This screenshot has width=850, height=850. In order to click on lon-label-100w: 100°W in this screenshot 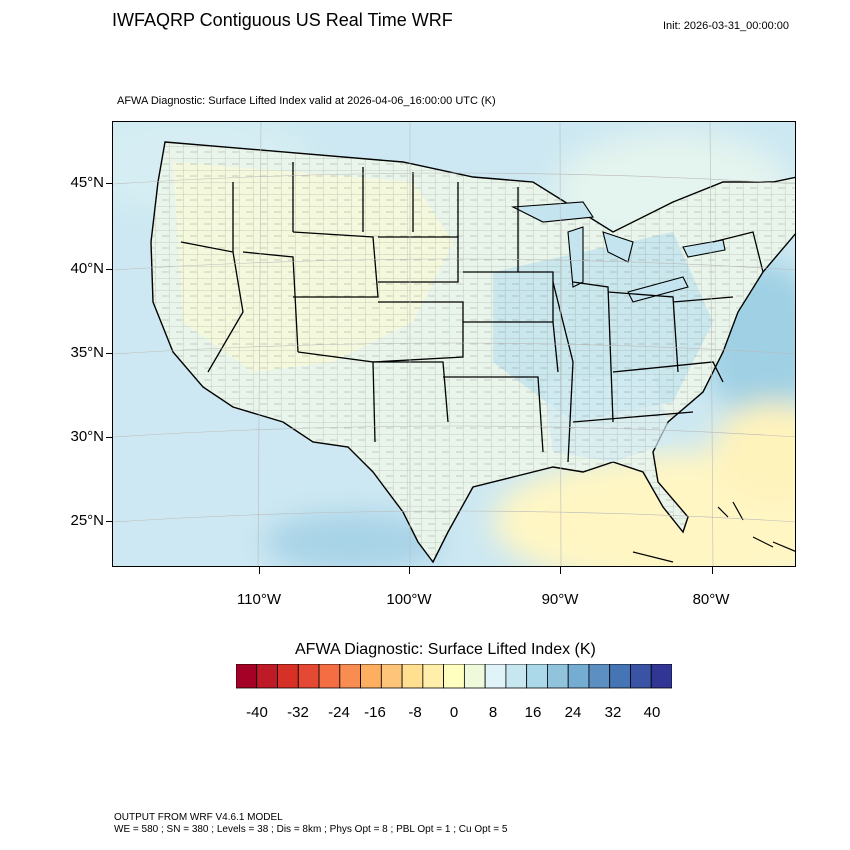, I will do `click(409, 599)`.